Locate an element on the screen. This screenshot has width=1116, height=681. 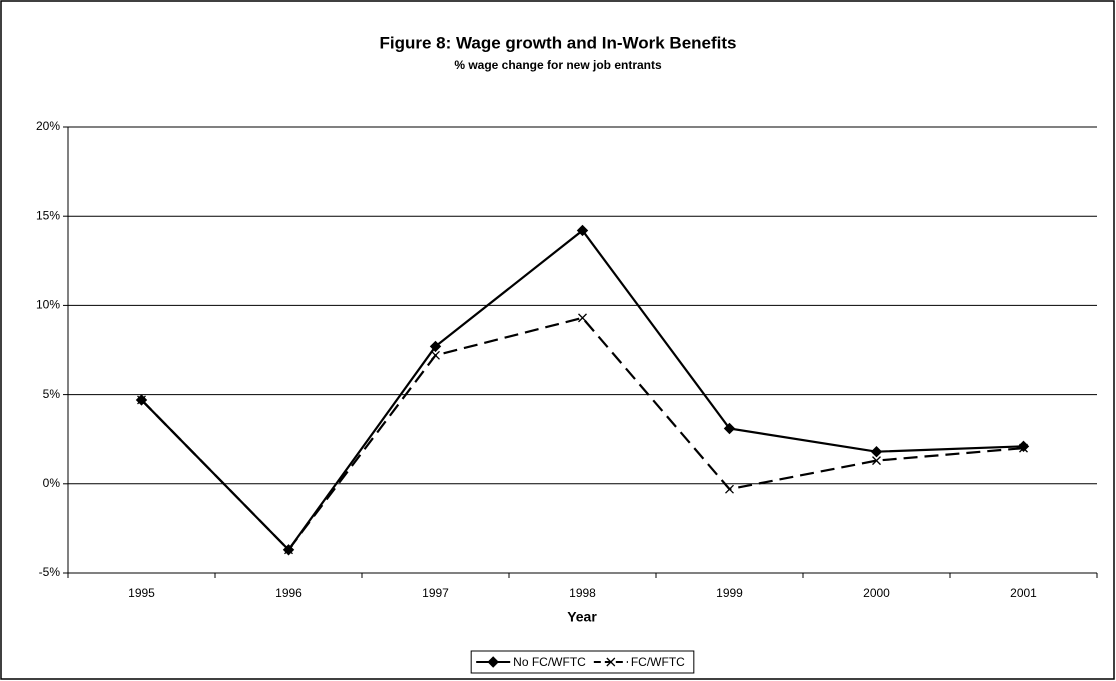
x-tick-label: 1998 is located at coordinates (582, 593).